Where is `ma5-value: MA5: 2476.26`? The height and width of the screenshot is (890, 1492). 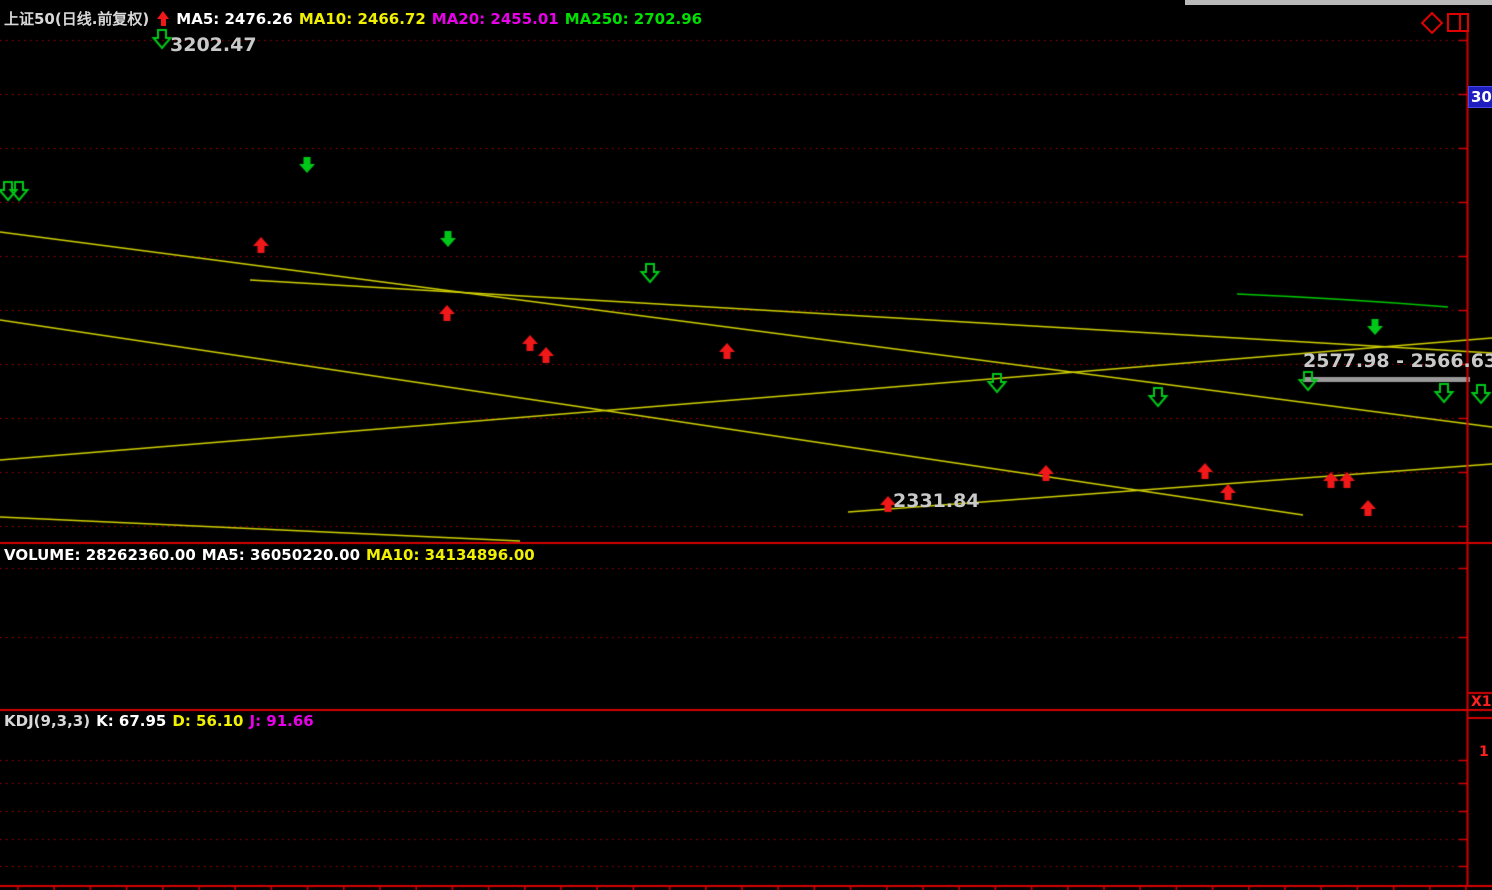
ma5-value: MA5: 2476.26 is located at coordinates (234, 19).